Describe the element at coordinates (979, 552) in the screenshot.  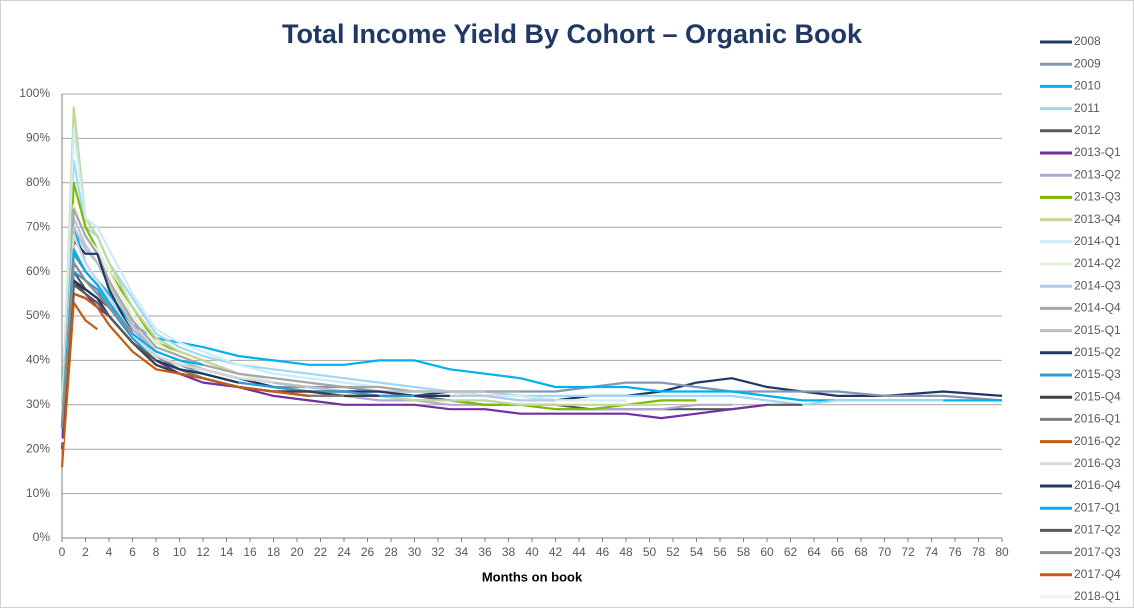
I see `x-tick-label: 78` at that location.